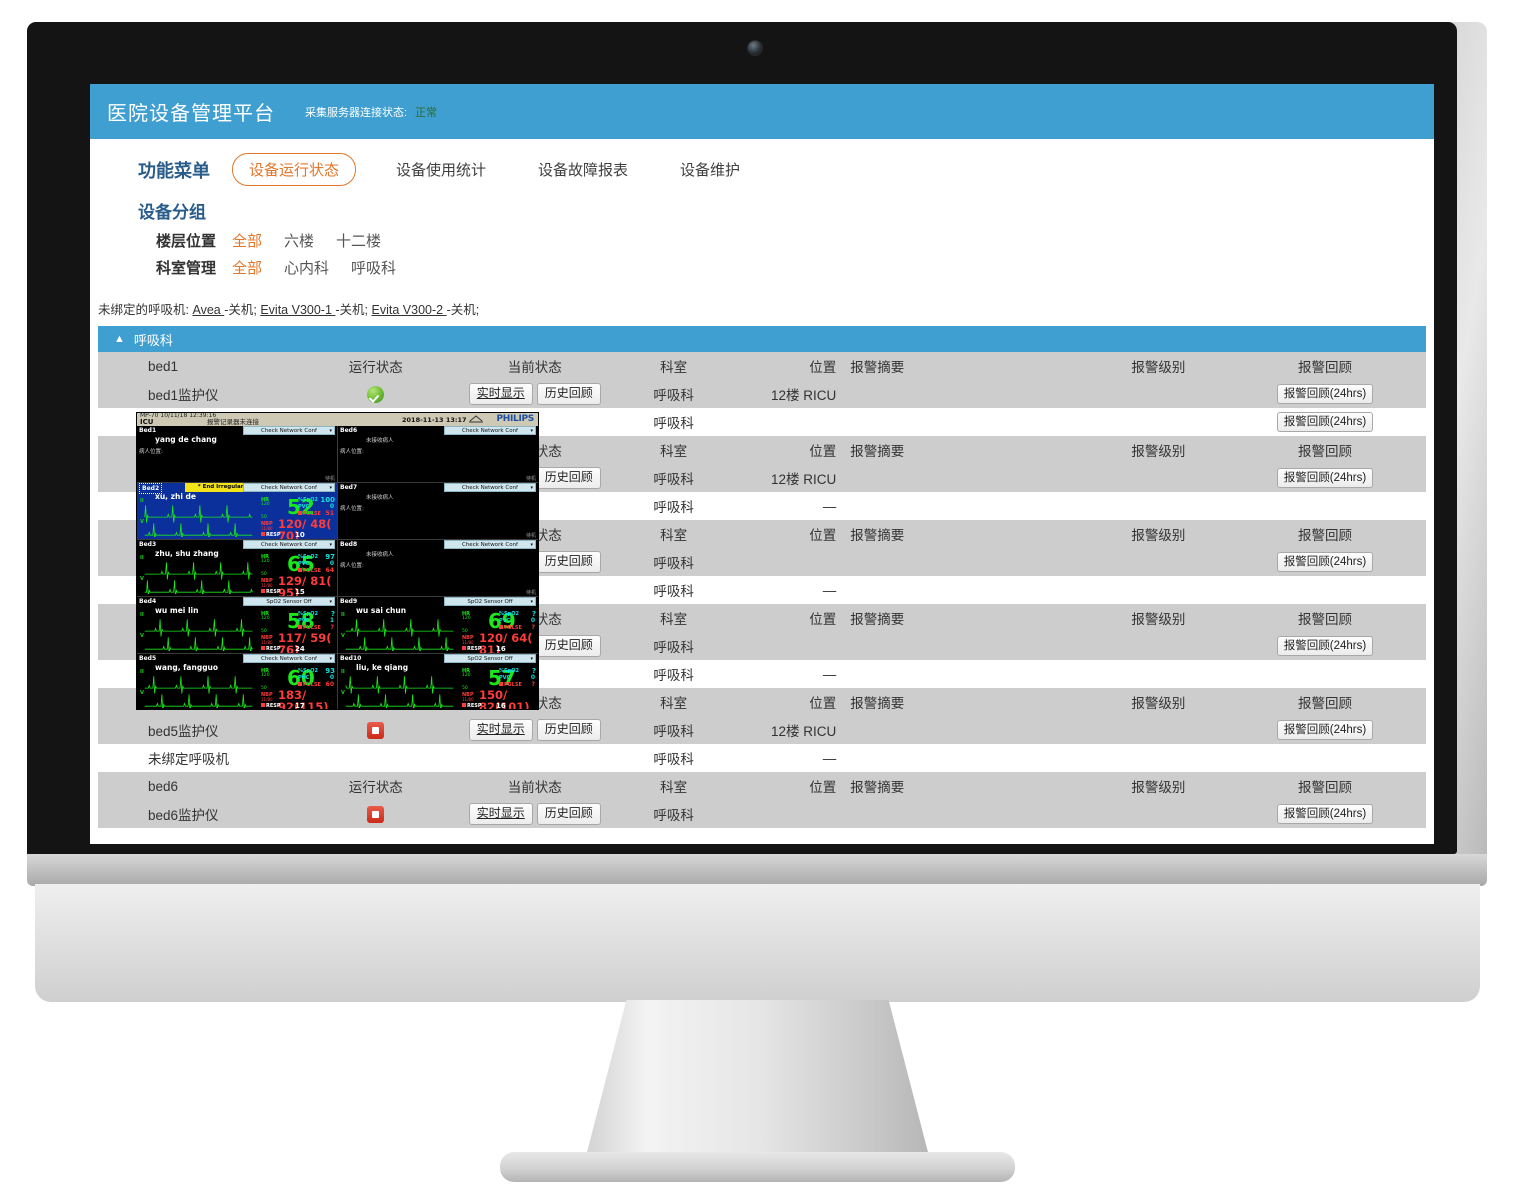 This screenshot has width=1514, height=1194. What do you see at coordinates (438, 511) in the screenshot?
I see `philips-bed-panel: Bed7 Check Network Conf ▾ 未接收病人 病人位置: 待机` at bounding box center [438, 511].